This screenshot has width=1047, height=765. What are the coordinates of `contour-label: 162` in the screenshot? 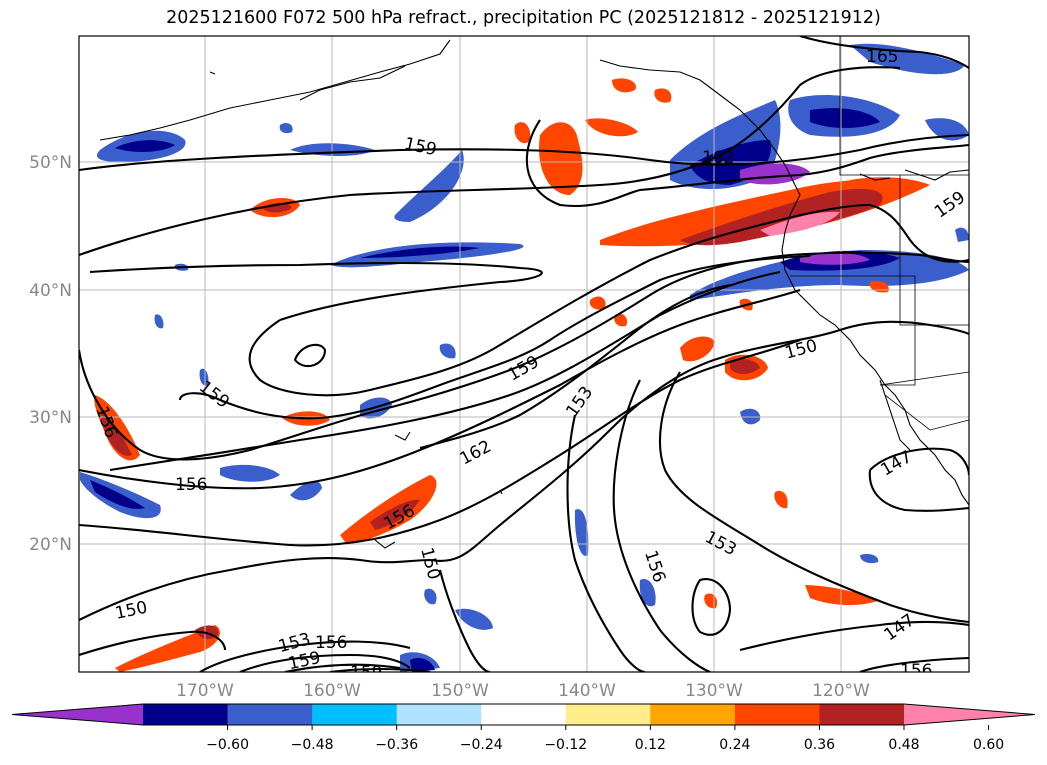 It's located at (718, 158).